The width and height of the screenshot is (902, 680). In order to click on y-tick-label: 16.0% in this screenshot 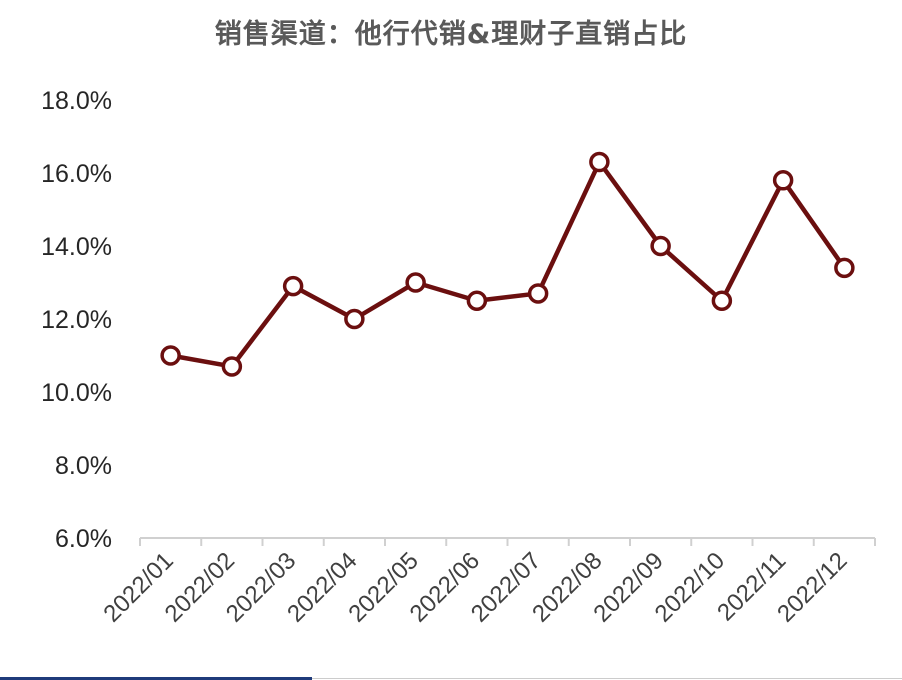, I will do `click(76, 174)`.